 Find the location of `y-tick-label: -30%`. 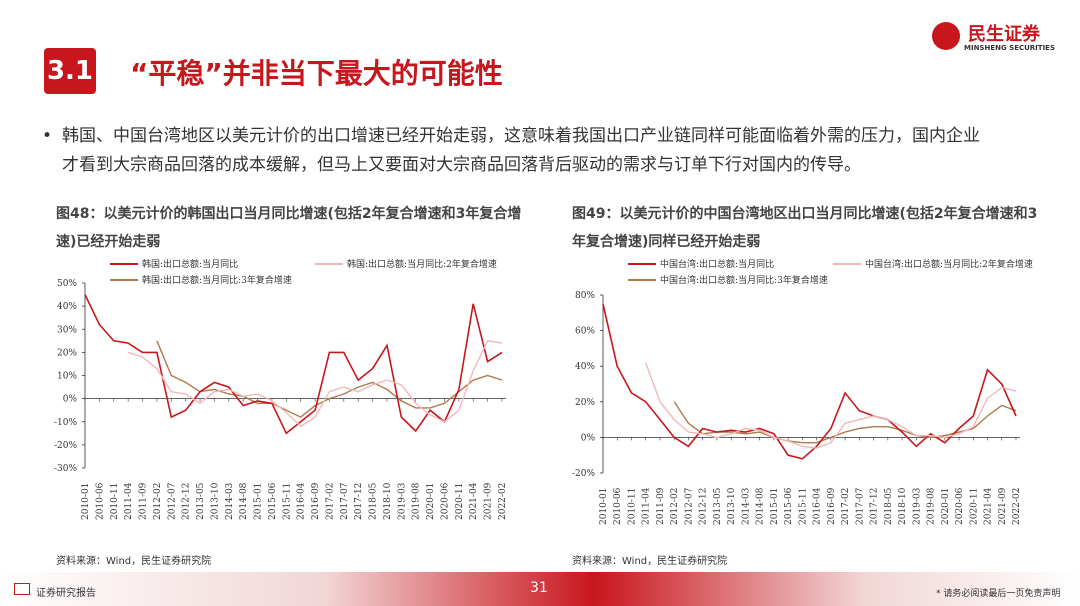

y-tick-label: -30% is located at coordinates (65, 469).